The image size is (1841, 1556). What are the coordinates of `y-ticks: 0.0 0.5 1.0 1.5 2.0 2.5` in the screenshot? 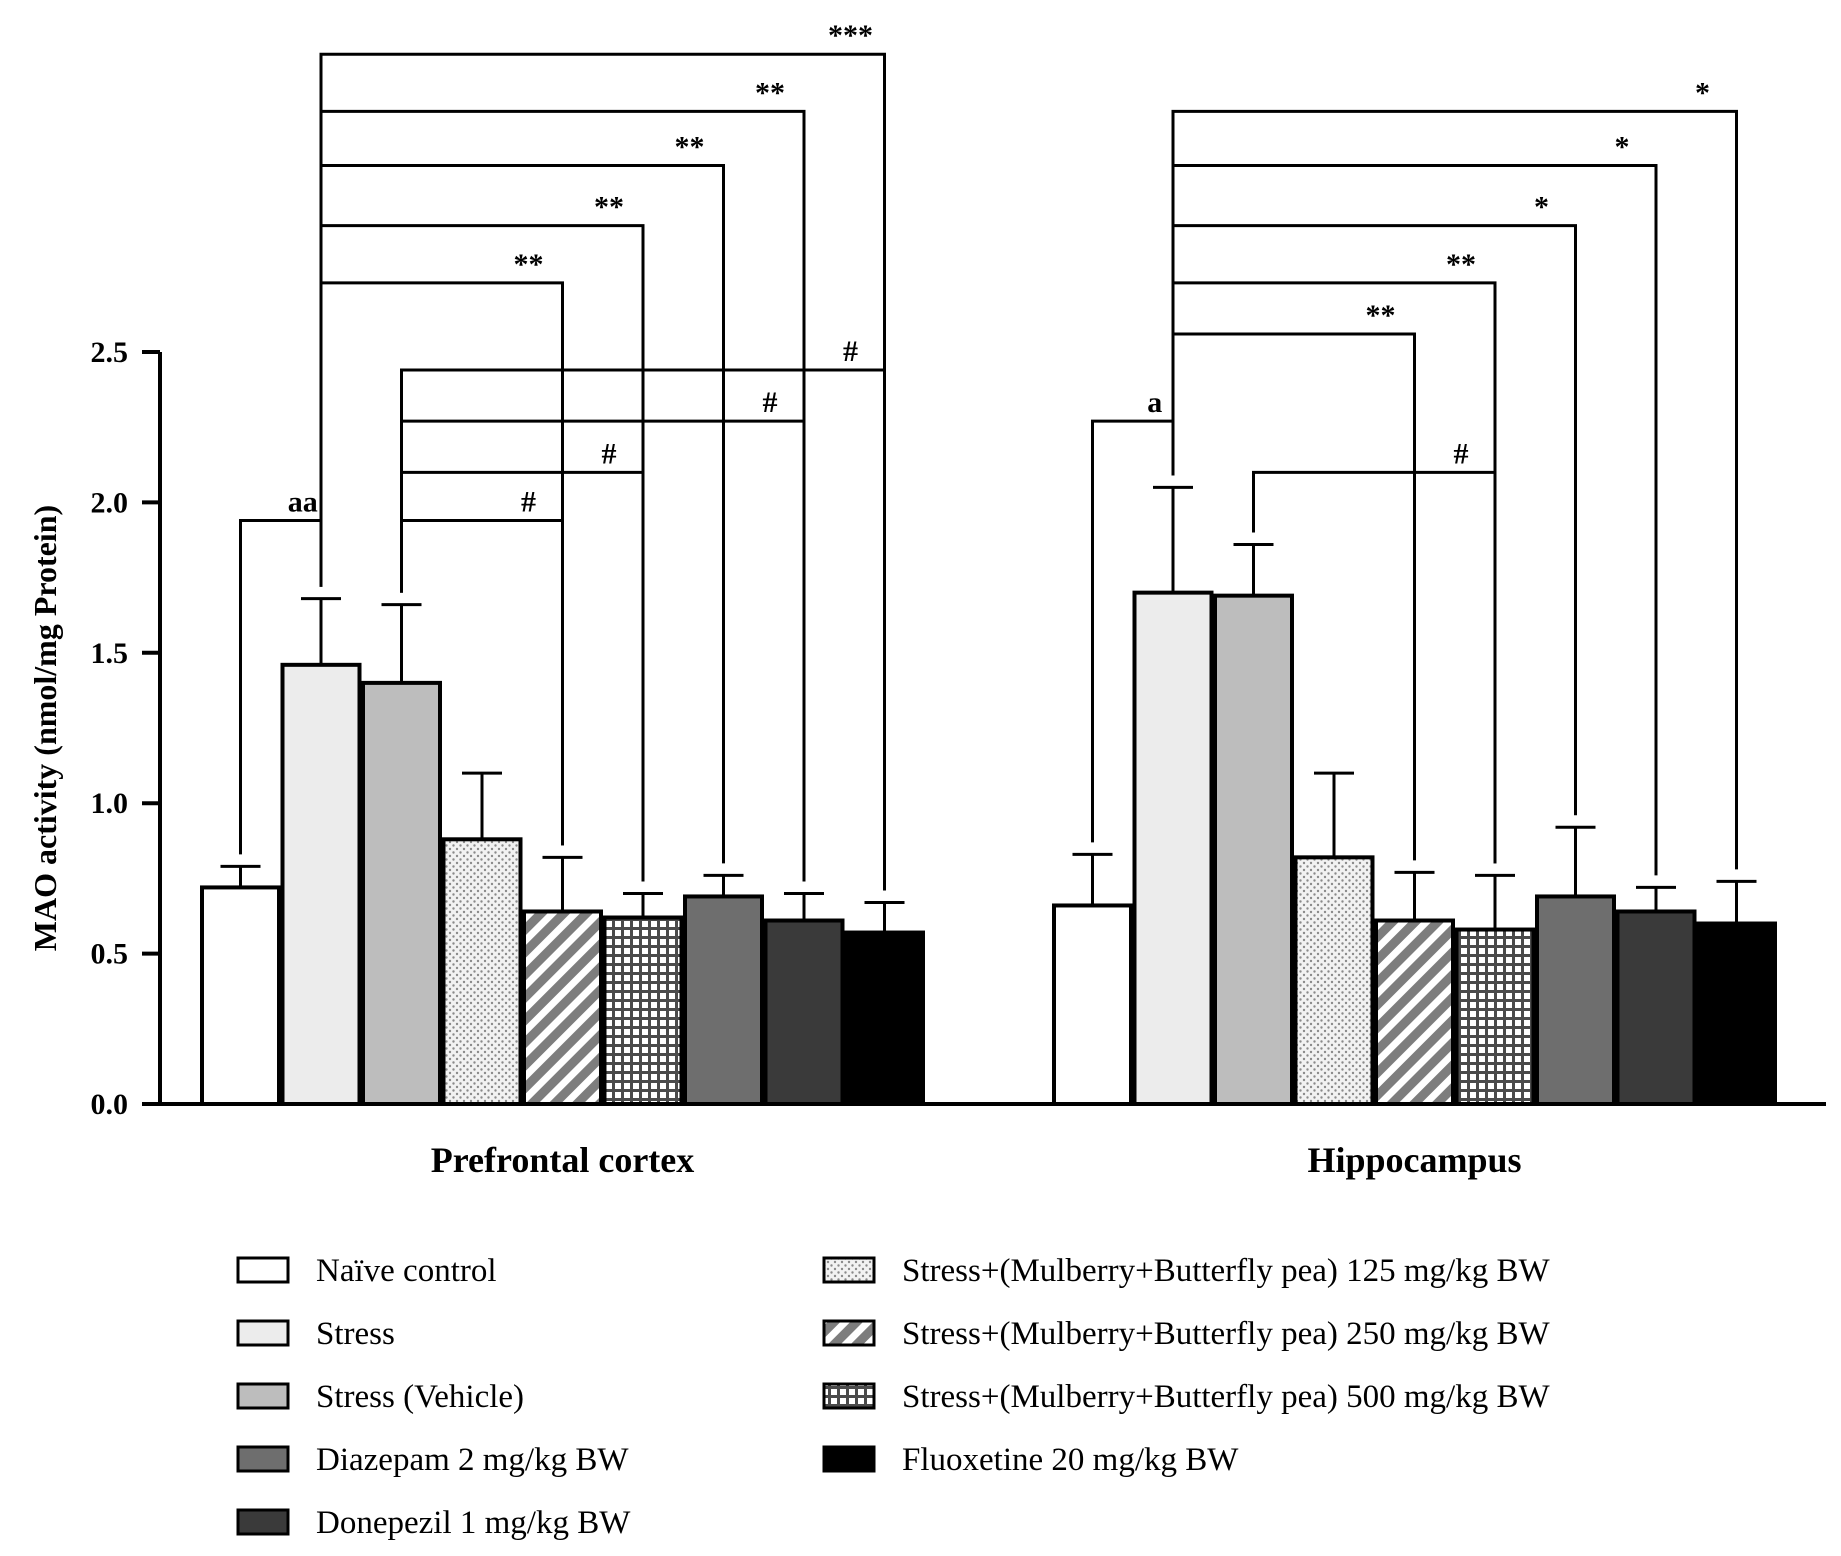 It's located at (125, 728).